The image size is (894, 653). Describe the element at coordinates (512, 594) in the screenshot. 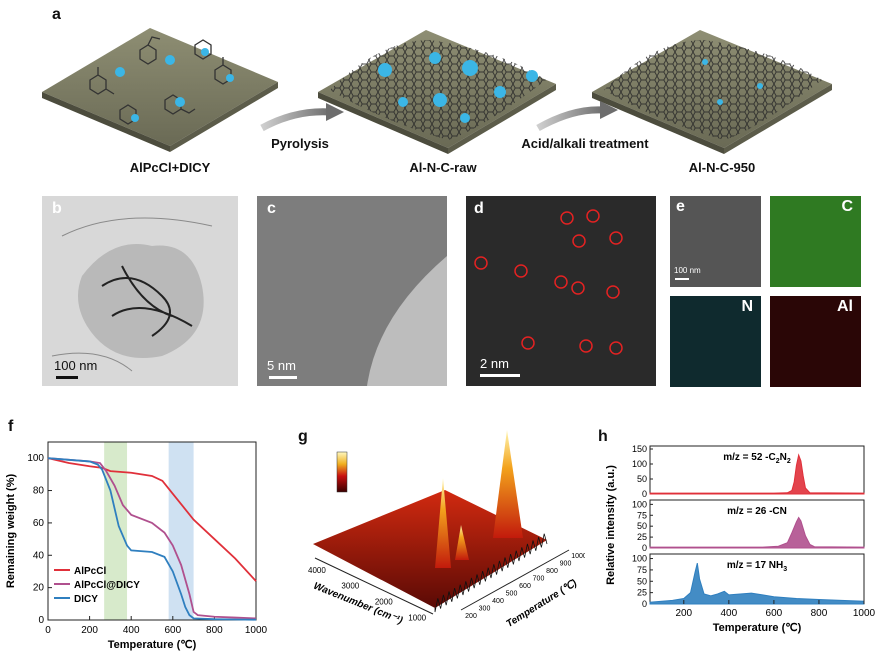

I see `y-tick-label: 500` at that location.